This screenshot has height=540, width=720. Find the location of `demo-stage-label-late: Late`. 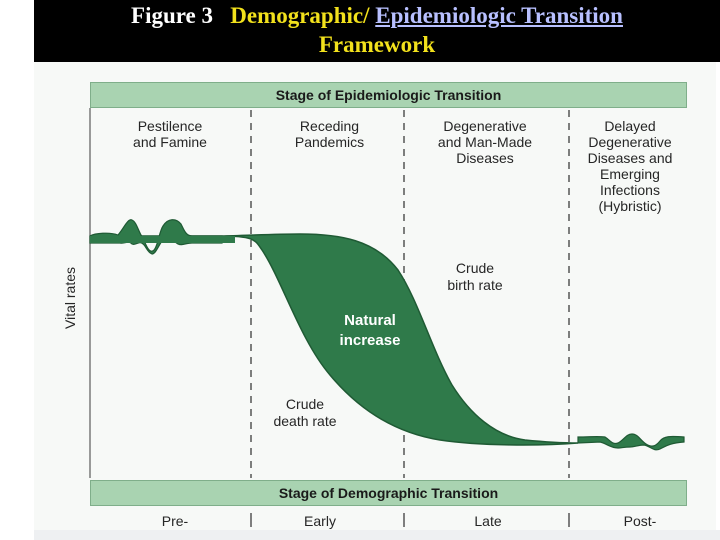

demo-stage-label-late: Late is located at coordinates (488, 521).